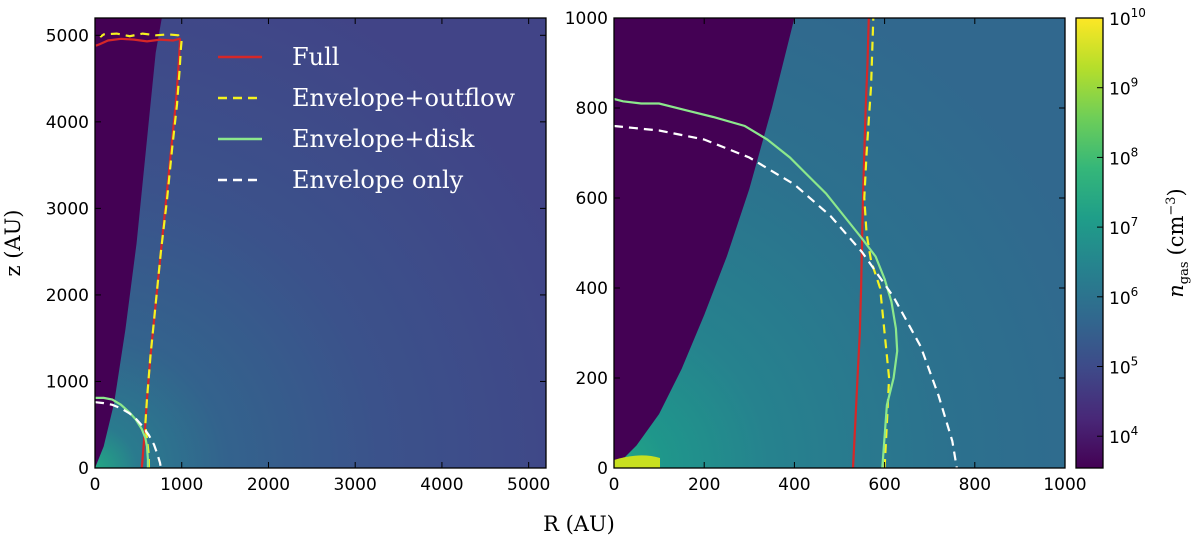 The width and height of the screenshot is (1200, 543). What do you see at coordinates (528, 485) in the screenshot?
I see `left-xtick-label: 5000` at bounding box center [528, 485].